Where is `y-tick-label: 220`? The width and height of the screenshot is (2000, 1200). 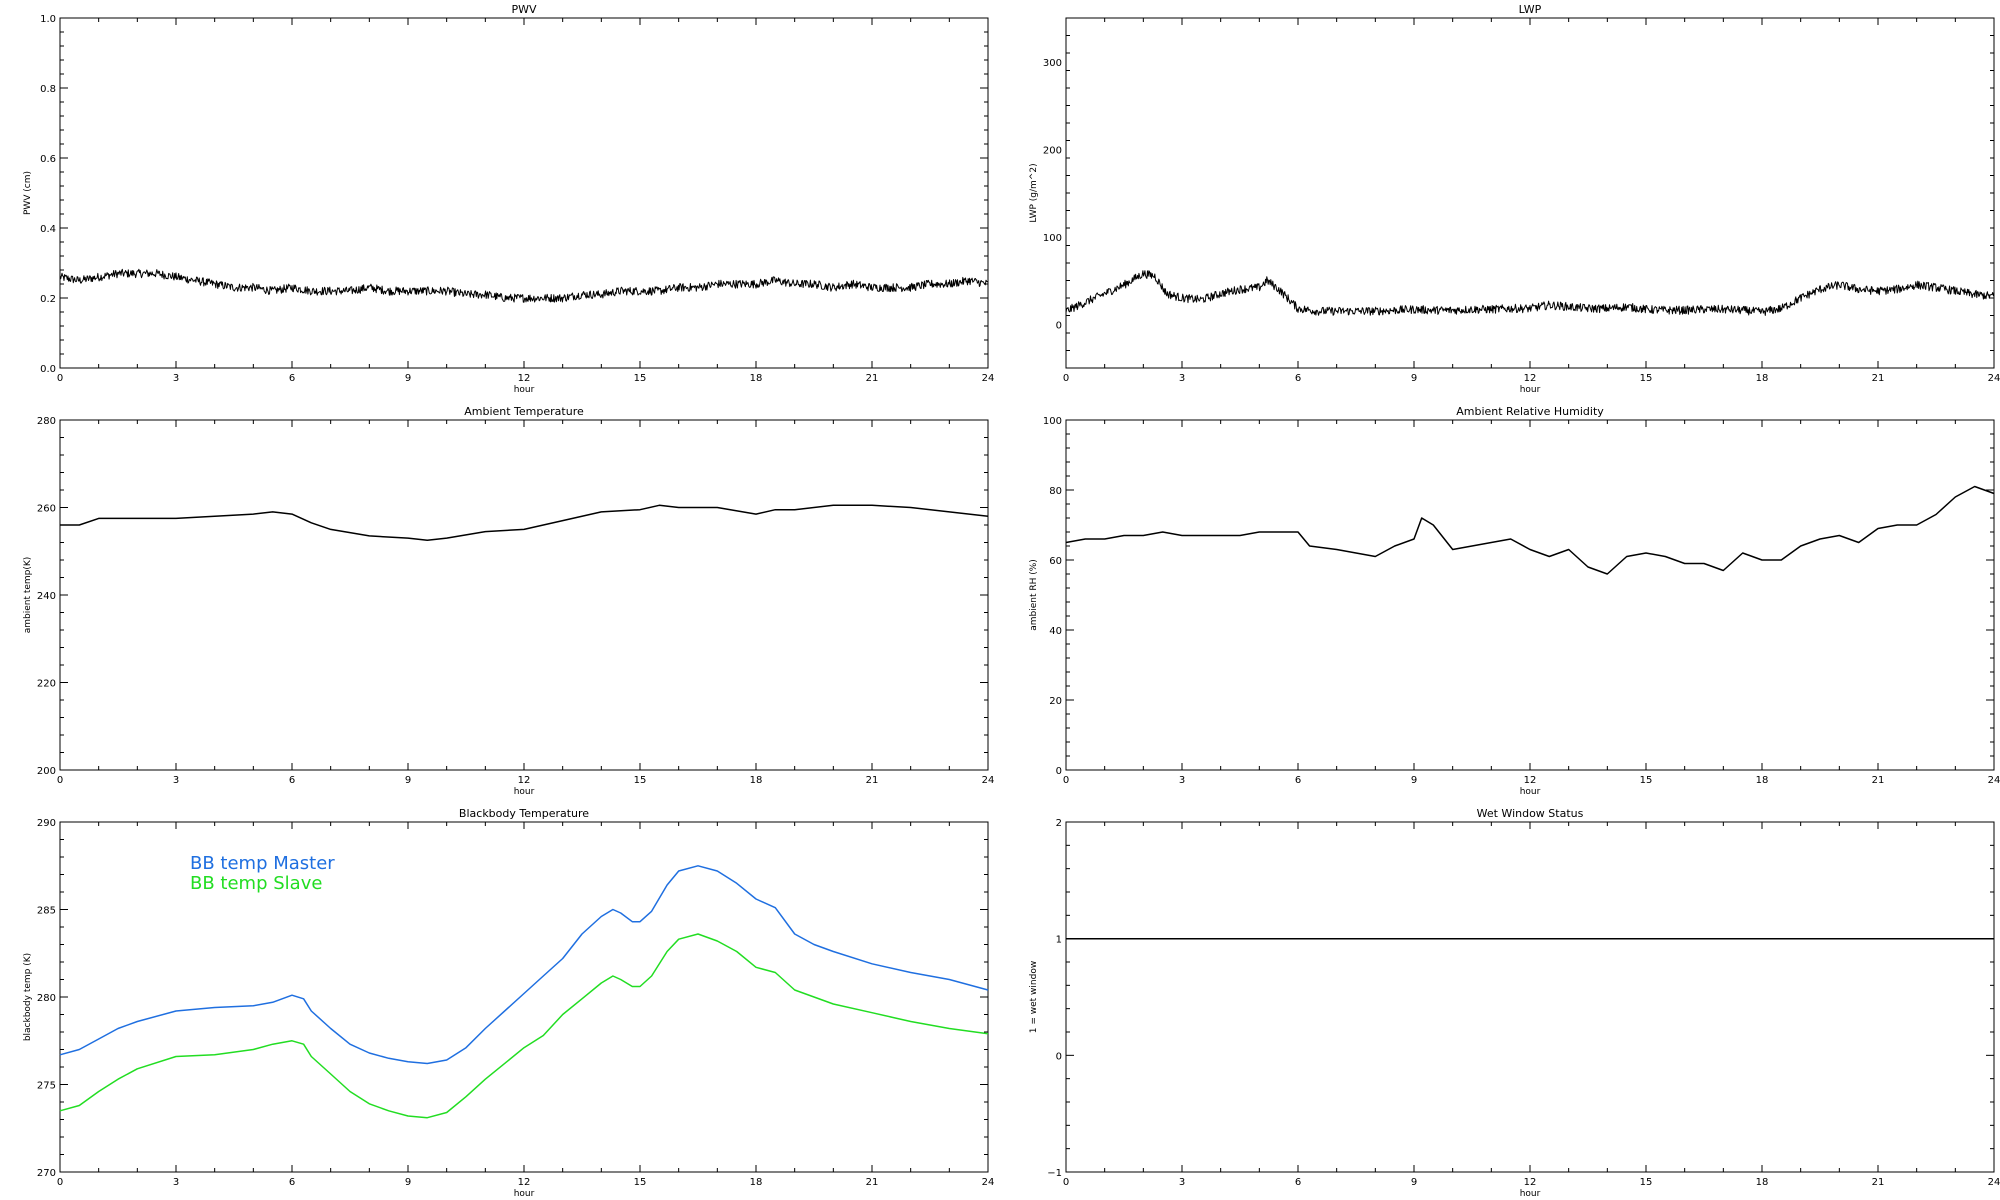
y-tick-label: 220 is located at coordinates (46, 684).